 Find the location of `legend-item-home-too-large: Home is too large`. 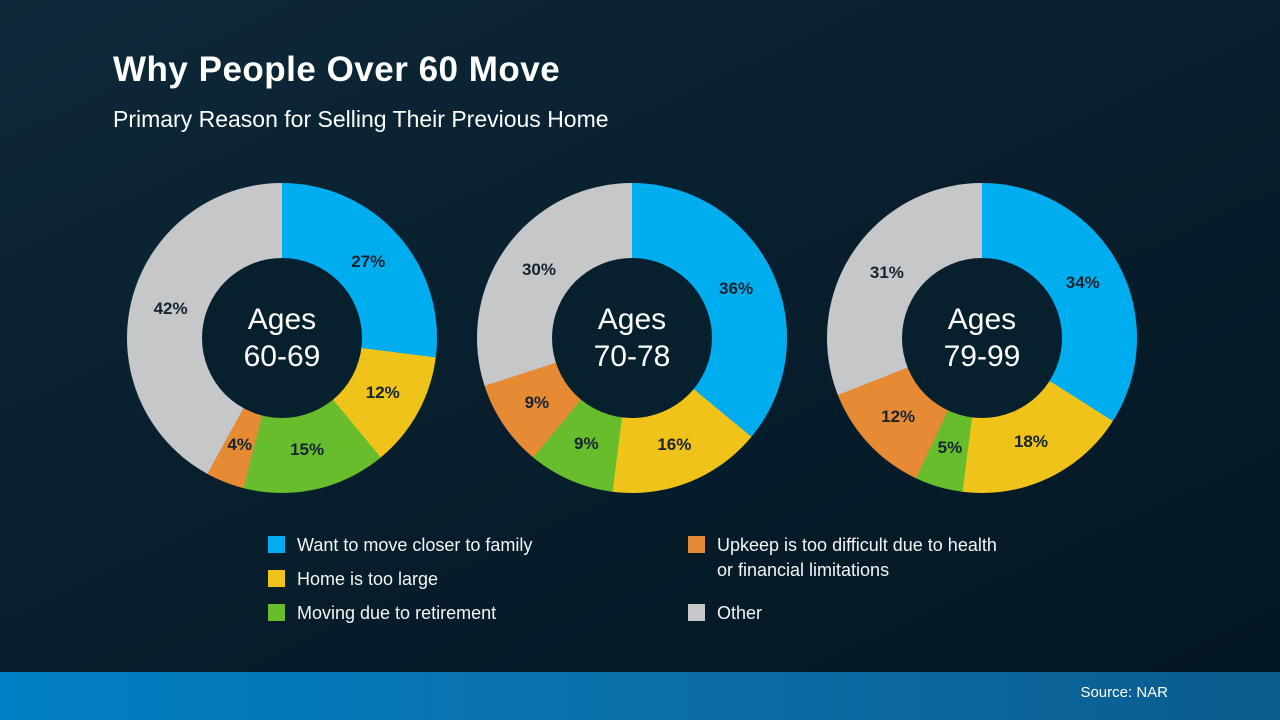

legend-item-home-too-large: Home is too large is located at coordinates (353, 579).